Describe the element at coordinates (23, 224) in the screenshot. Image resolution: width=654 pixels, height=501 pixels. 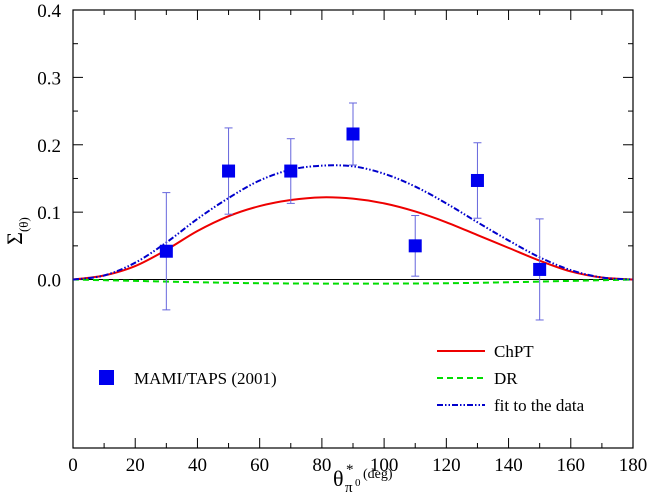
I see `y-axis-label-sub: (θ)` at that location.